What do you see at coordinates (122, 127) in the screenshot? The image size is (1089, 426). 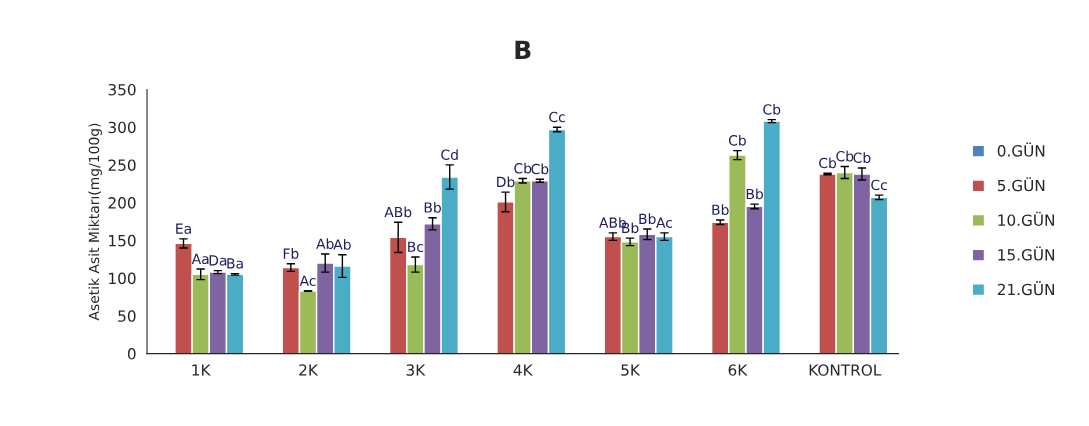 I see `y-tick-label: 300` at bounding box center [122, 127].